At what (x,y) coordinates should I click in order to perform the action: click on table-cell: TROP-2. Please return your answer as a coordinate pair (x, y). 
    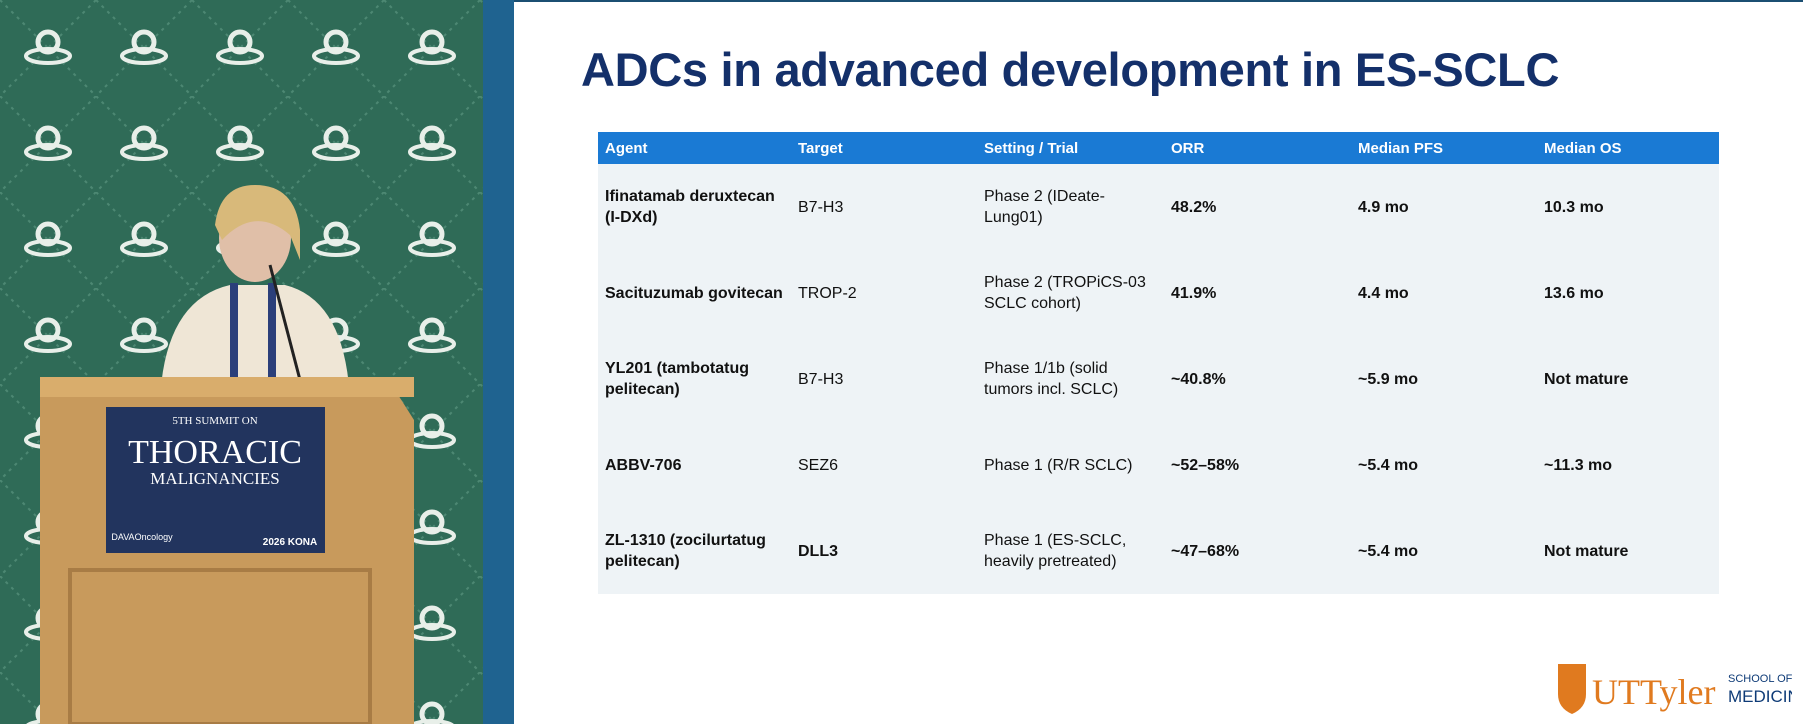
    Looking at the image, I should click on (884, 293).